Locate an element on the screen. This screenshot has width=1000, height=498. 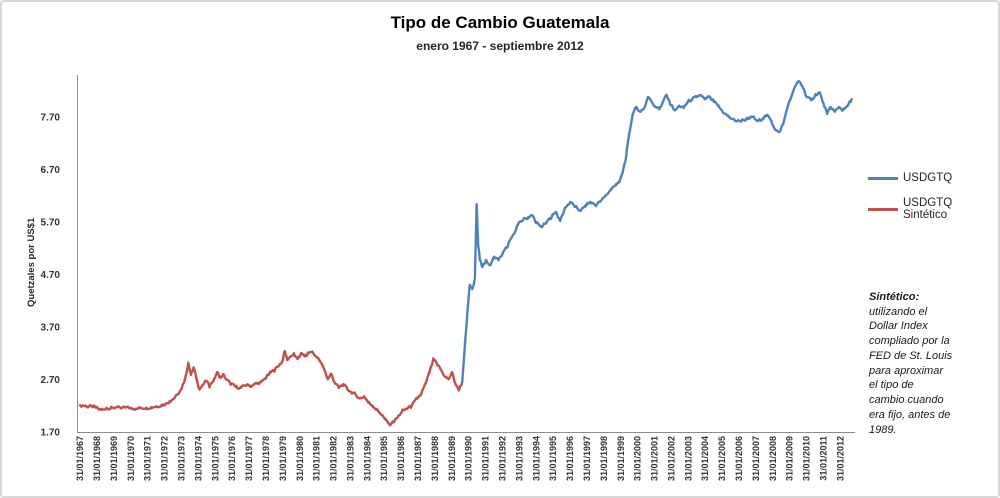
y-tick-label: 5.70 is located at coordinates (51, 223).